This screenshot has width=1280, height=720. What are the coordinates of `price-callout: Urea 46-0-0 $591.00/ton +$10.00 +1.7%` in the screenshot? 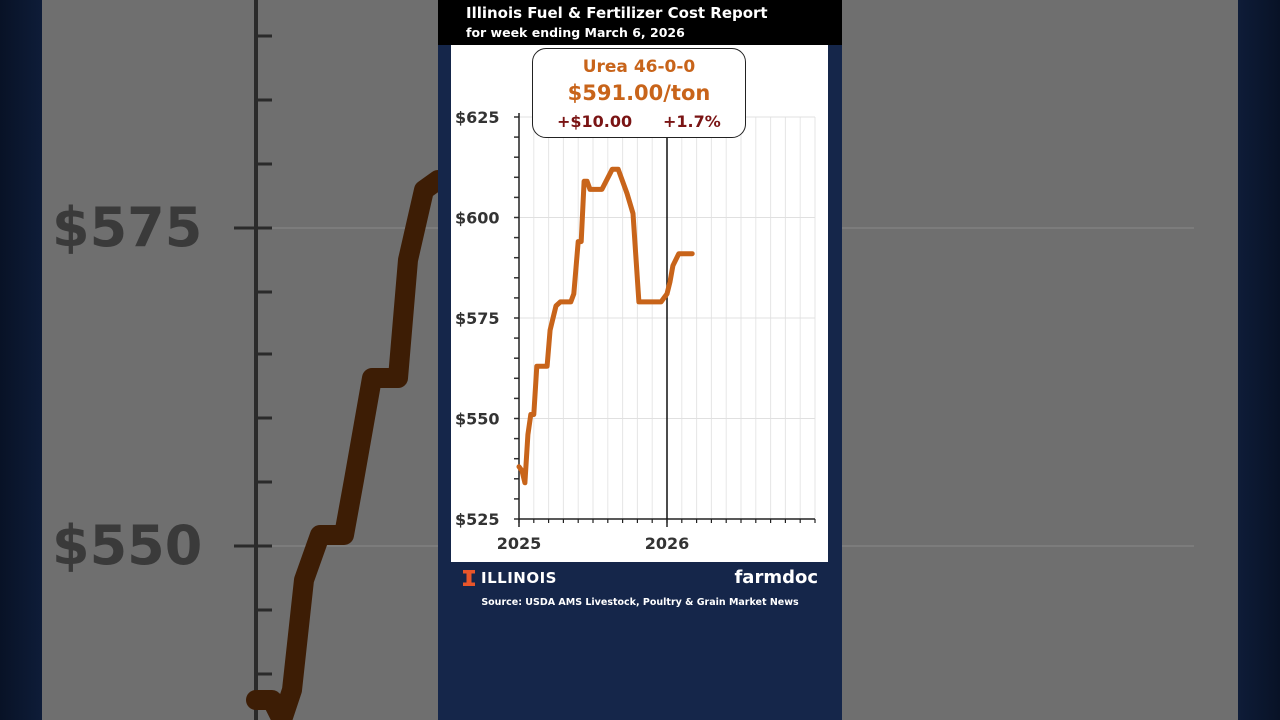 It's located at (639, 93).